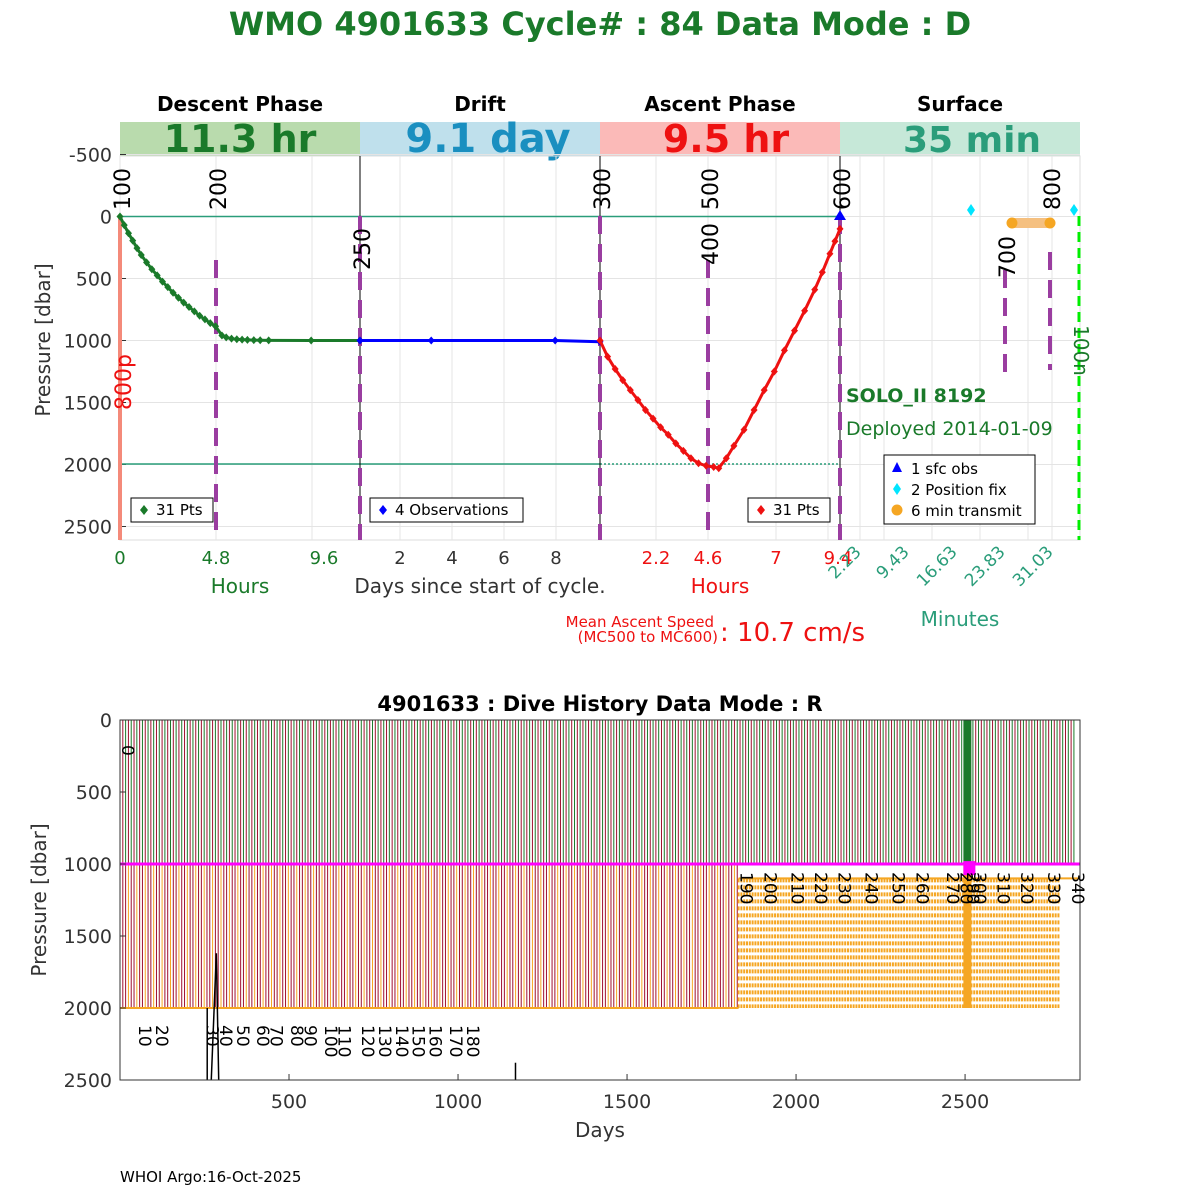  I want to click on cycle-number-label: 180, so click(472, 1041).